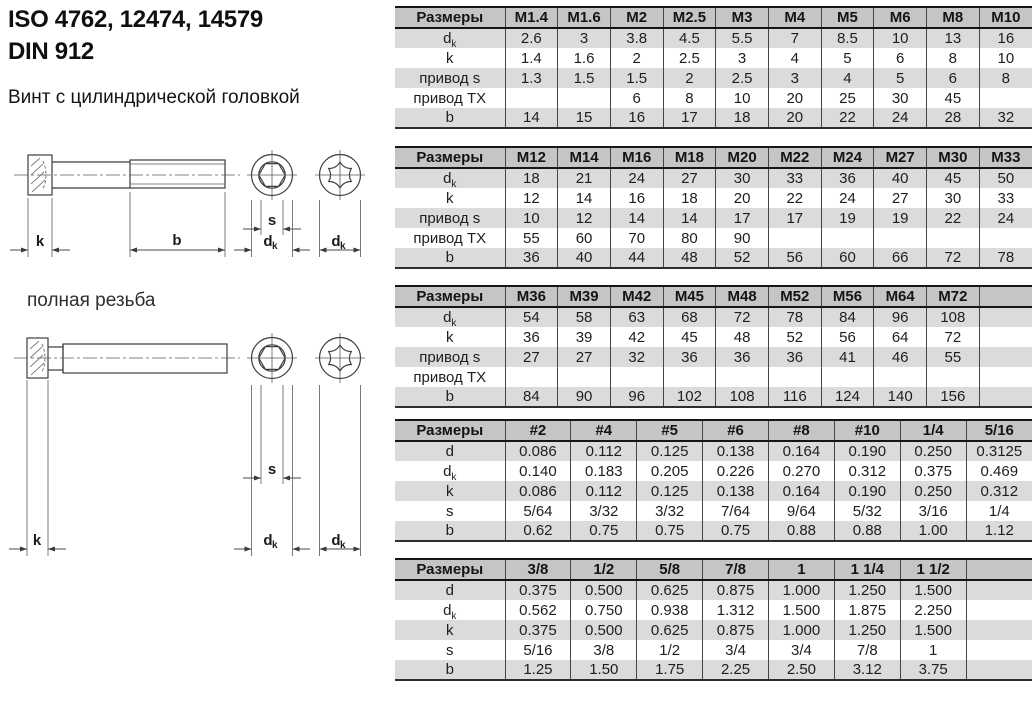  What do you see at coordinates (603, 670) in the screenshot?
I see `cell: 1.50` at bounding box center [603, 670].